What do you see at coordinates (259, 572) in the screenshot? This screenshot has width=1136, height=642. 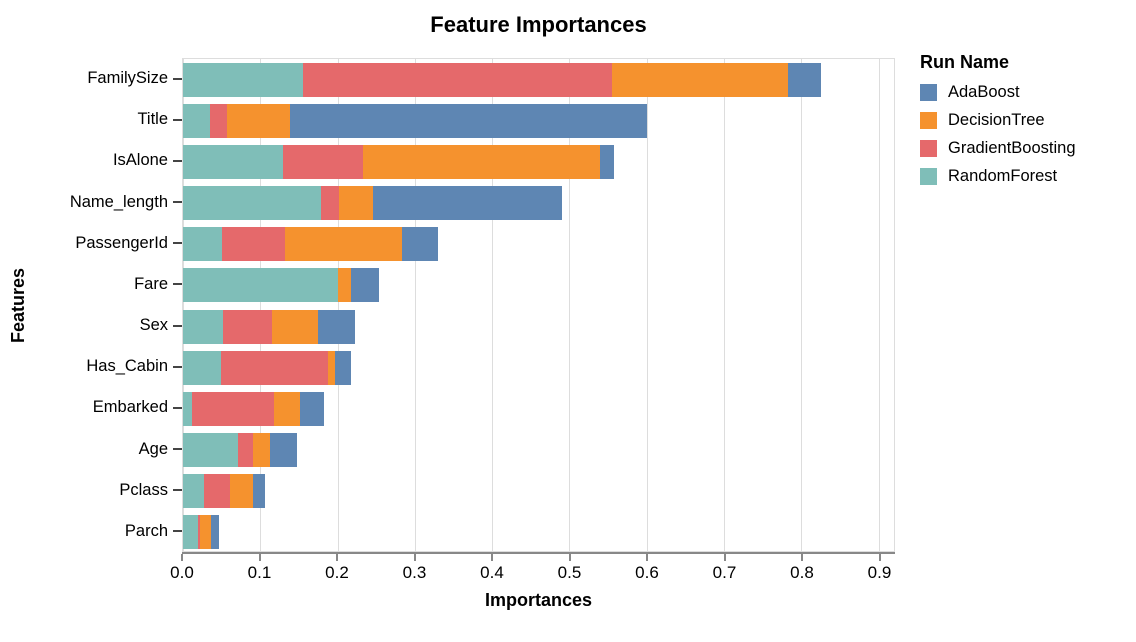 I see `x-tick-label: 0.1` at bounding box center [259, 572].